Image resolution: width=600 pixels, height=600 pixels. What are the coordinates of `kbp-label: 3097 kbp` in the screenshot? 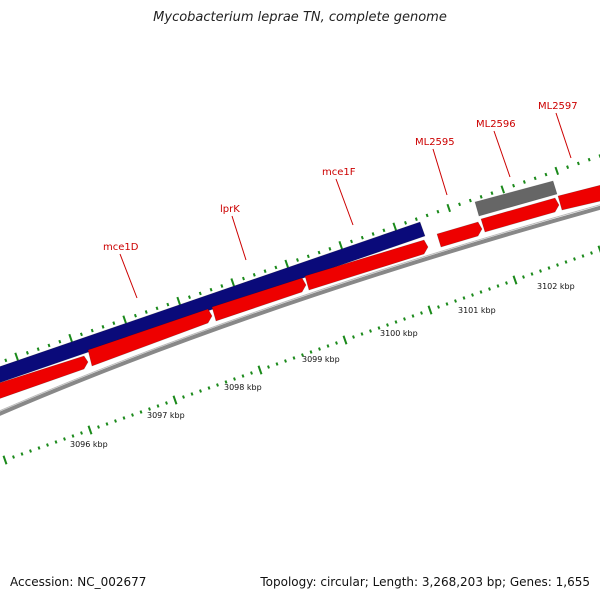 It's located at (166, 415).